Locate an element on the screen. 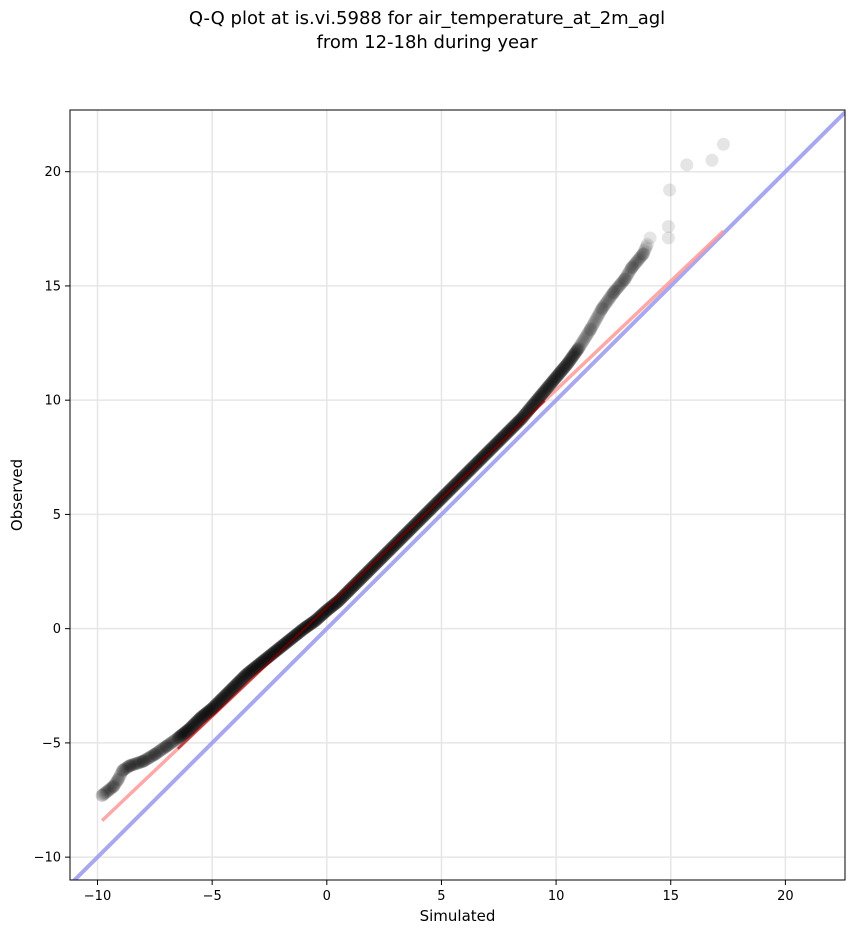 The height and width of the screenshot is (934, 854). x-axis-label: Simulated is located at coordinates (458, 916).